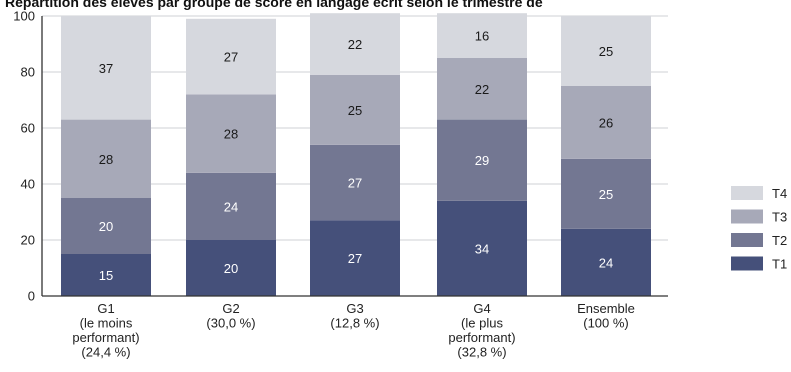  I want to click on x-category-label: (30,0 %), so click(230, 323).